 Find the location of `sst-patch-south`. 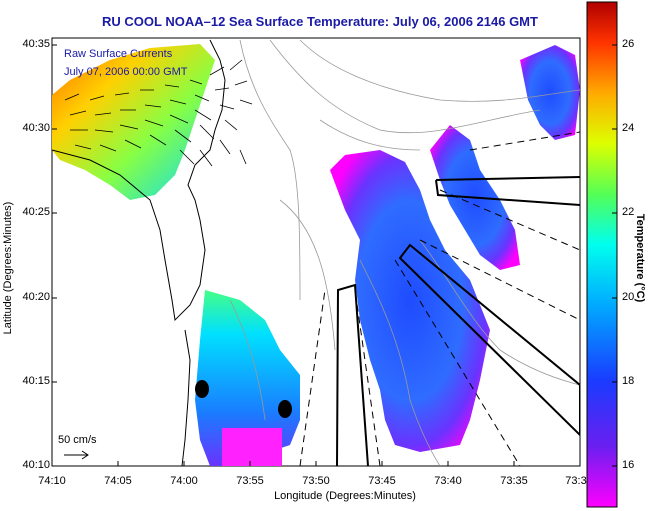

sst-patch-south is located at coordinates (247, 378).